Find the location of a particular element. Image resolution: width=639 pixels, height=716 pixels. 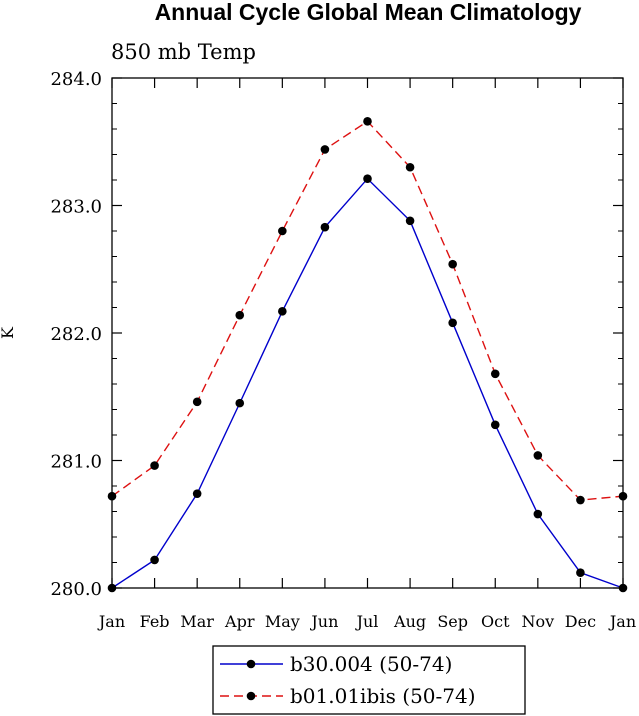

x-tick-label: Jul is located at coordinates (367, 621).